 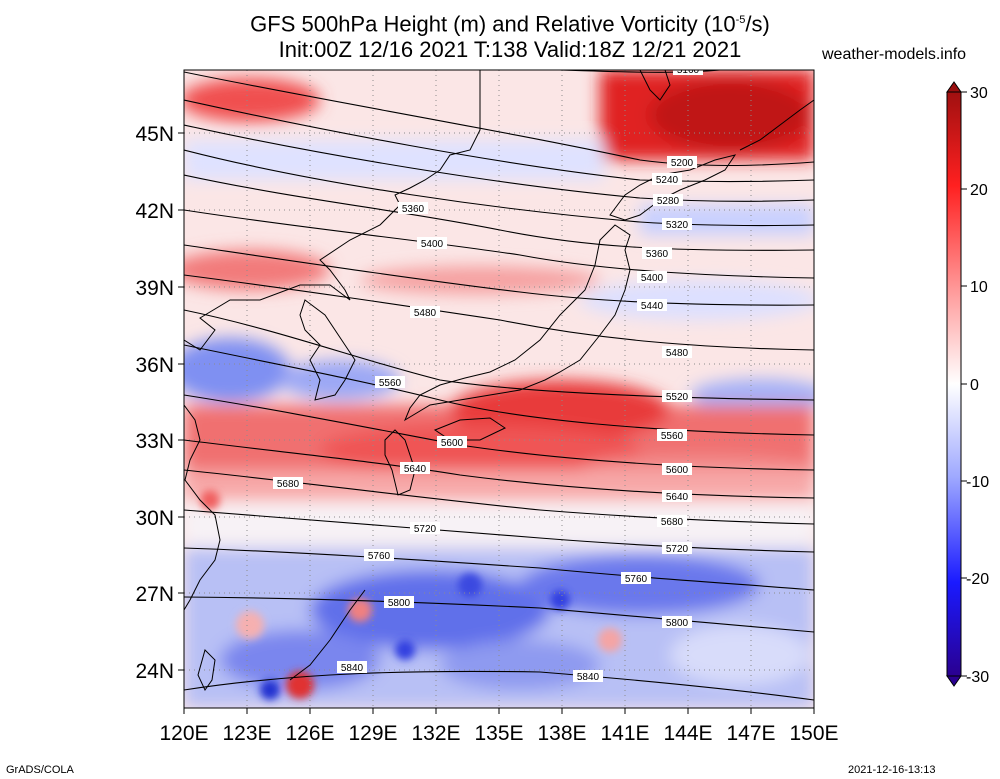 What do you see at coordinates (677, 397) in the screenshot?
I see `contour-label: 5520` at bounding box center [677, 397].